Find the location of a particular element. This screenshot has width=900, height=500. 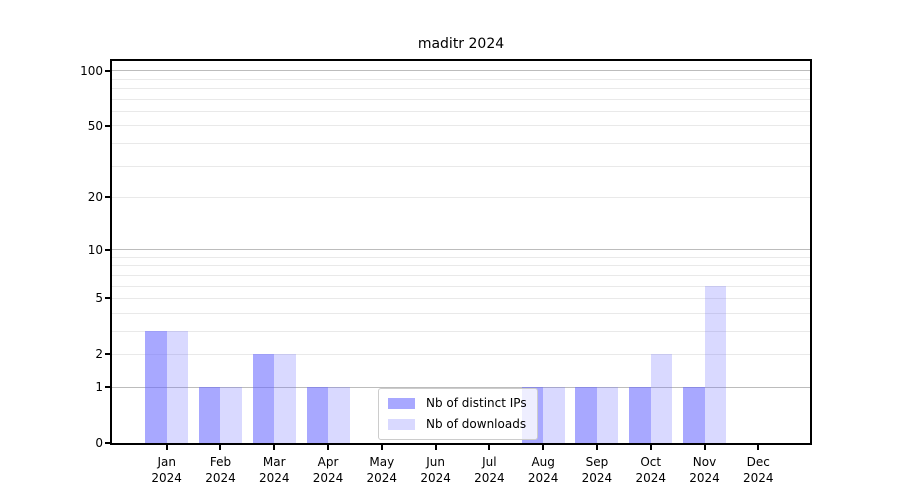

bar-distinct-ips-jan is located at coordinates (156, 387).